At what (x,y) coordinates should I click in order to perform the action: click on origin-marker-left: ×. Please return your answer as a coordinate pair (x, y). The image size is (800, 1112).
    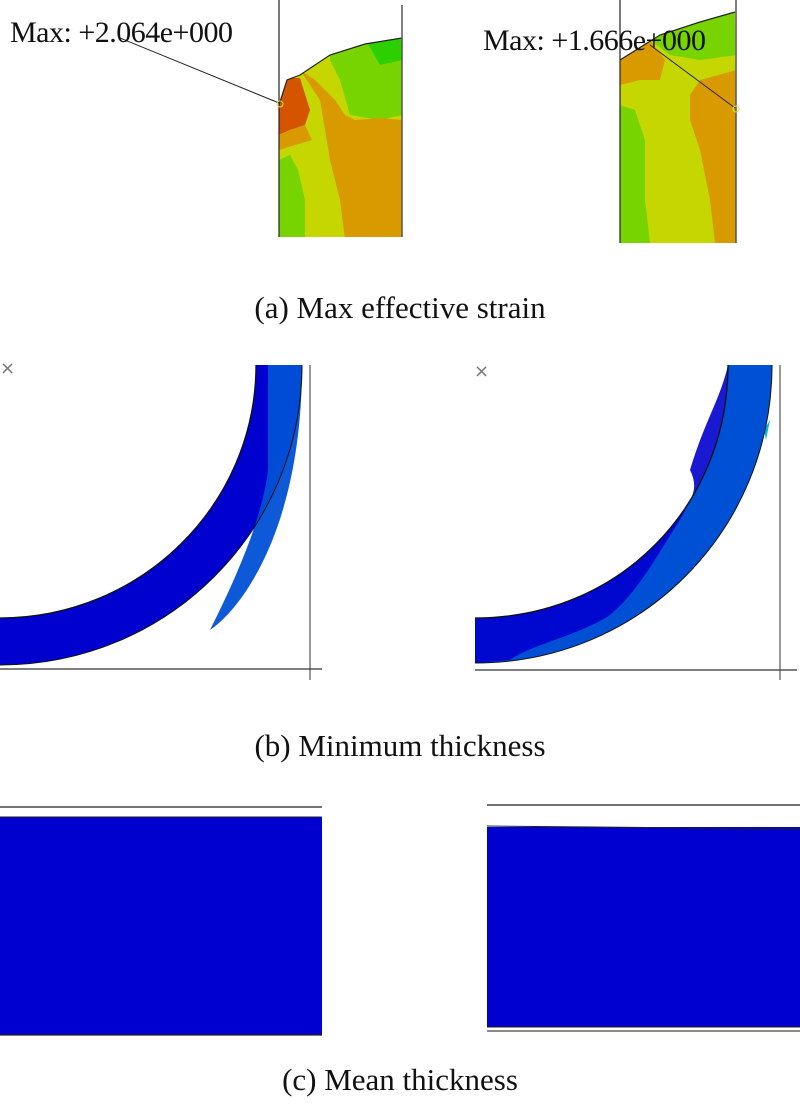
    Looking at the image, I should click on (8, 368).